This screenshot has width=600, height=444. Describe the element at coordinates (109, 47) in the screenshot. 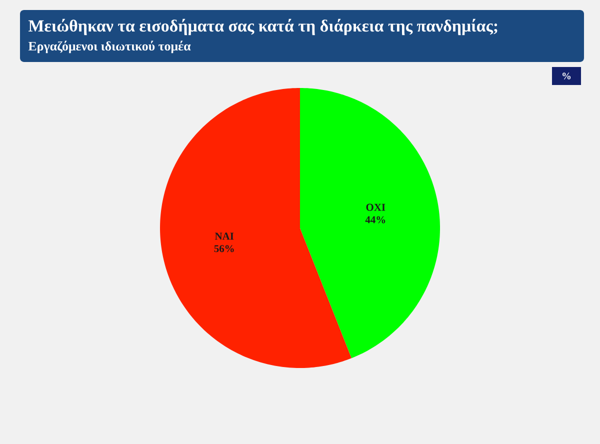

I see `chart-subtitle: Εργαζόμενοι ιδιωτικού τομέα` at that location.